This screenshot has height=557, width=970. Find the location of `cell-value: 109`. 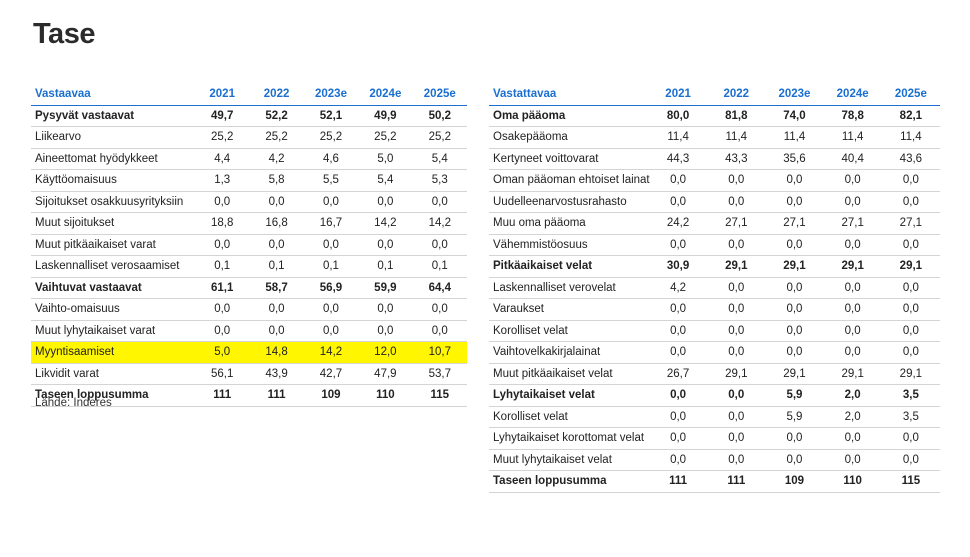

cell-value: 109 is located at coordinates (331, 395).